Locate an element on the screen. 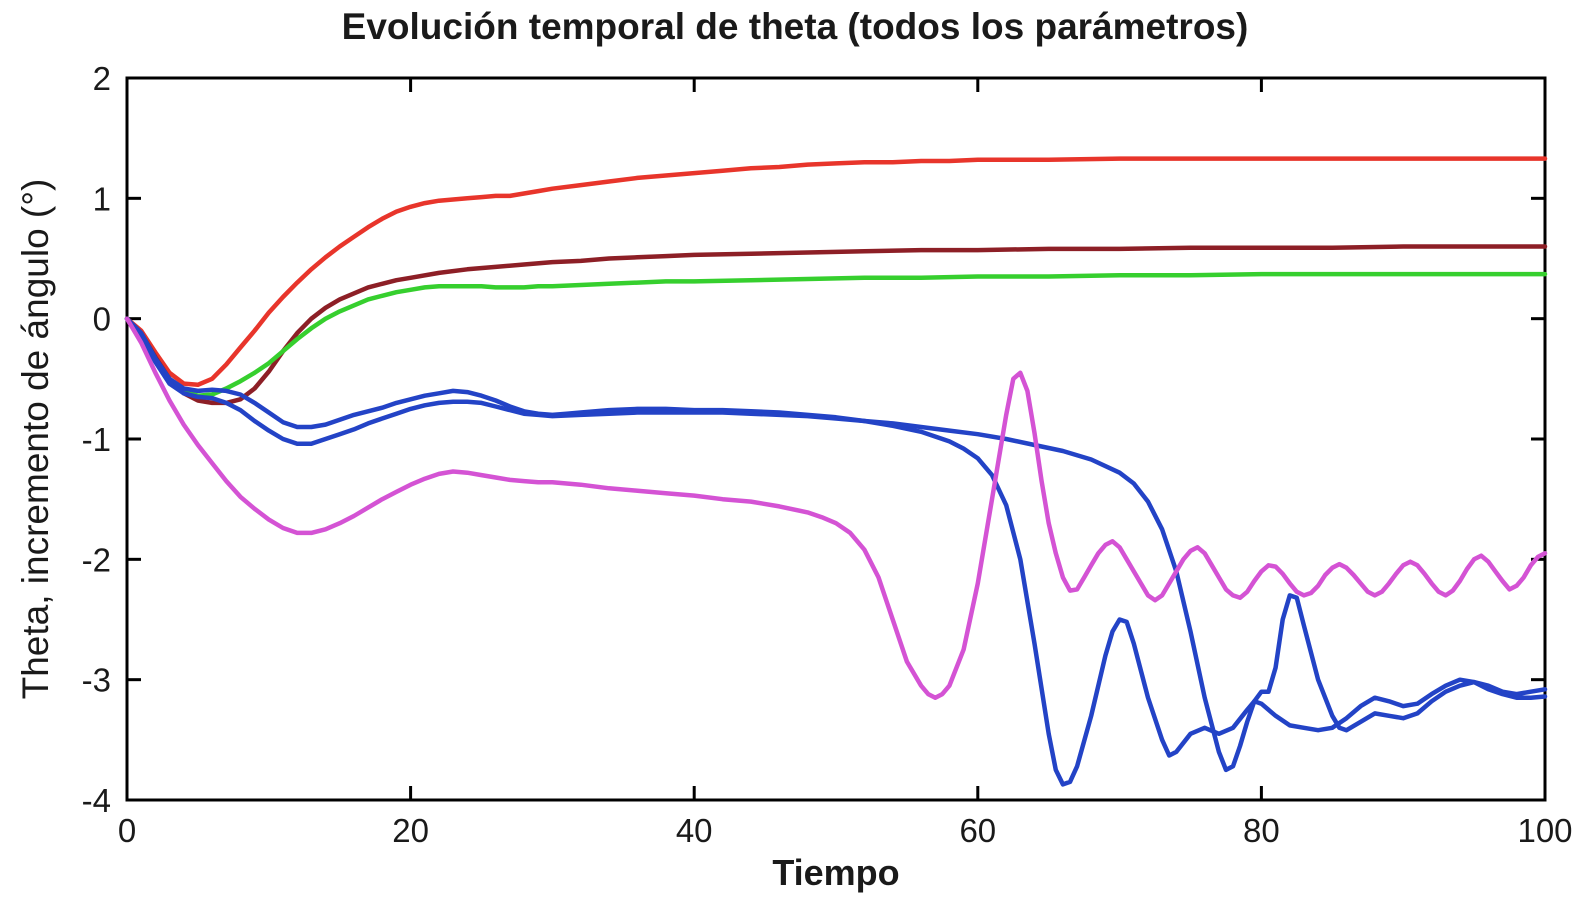 This screenshot has height=903, width=1590. x-tick-label: 60 is located at coordinates (977, 830).